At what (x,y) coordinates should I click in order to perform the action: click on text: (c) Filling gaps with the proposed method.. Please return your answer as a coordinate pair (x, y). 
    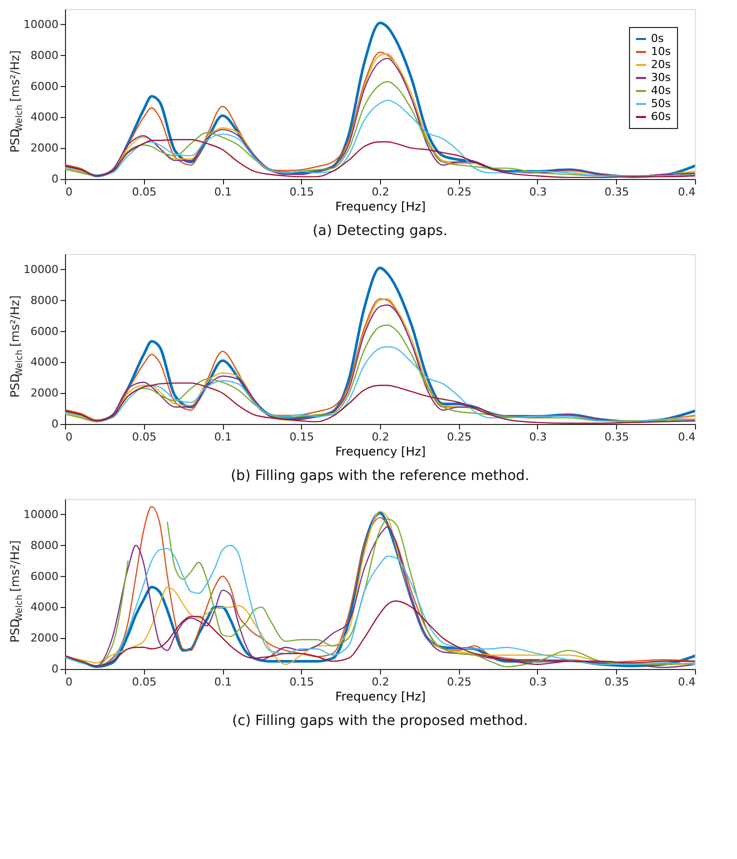
    Looking at the image, I should click on (380, 721).